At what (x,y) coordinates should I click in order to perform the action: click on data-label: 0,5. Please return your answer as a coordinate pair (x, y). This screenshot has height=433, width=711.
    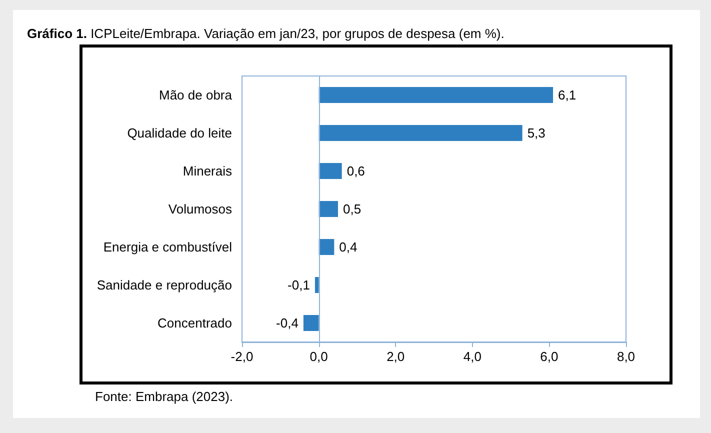
    Looking at the image, I should click on (352, 209).